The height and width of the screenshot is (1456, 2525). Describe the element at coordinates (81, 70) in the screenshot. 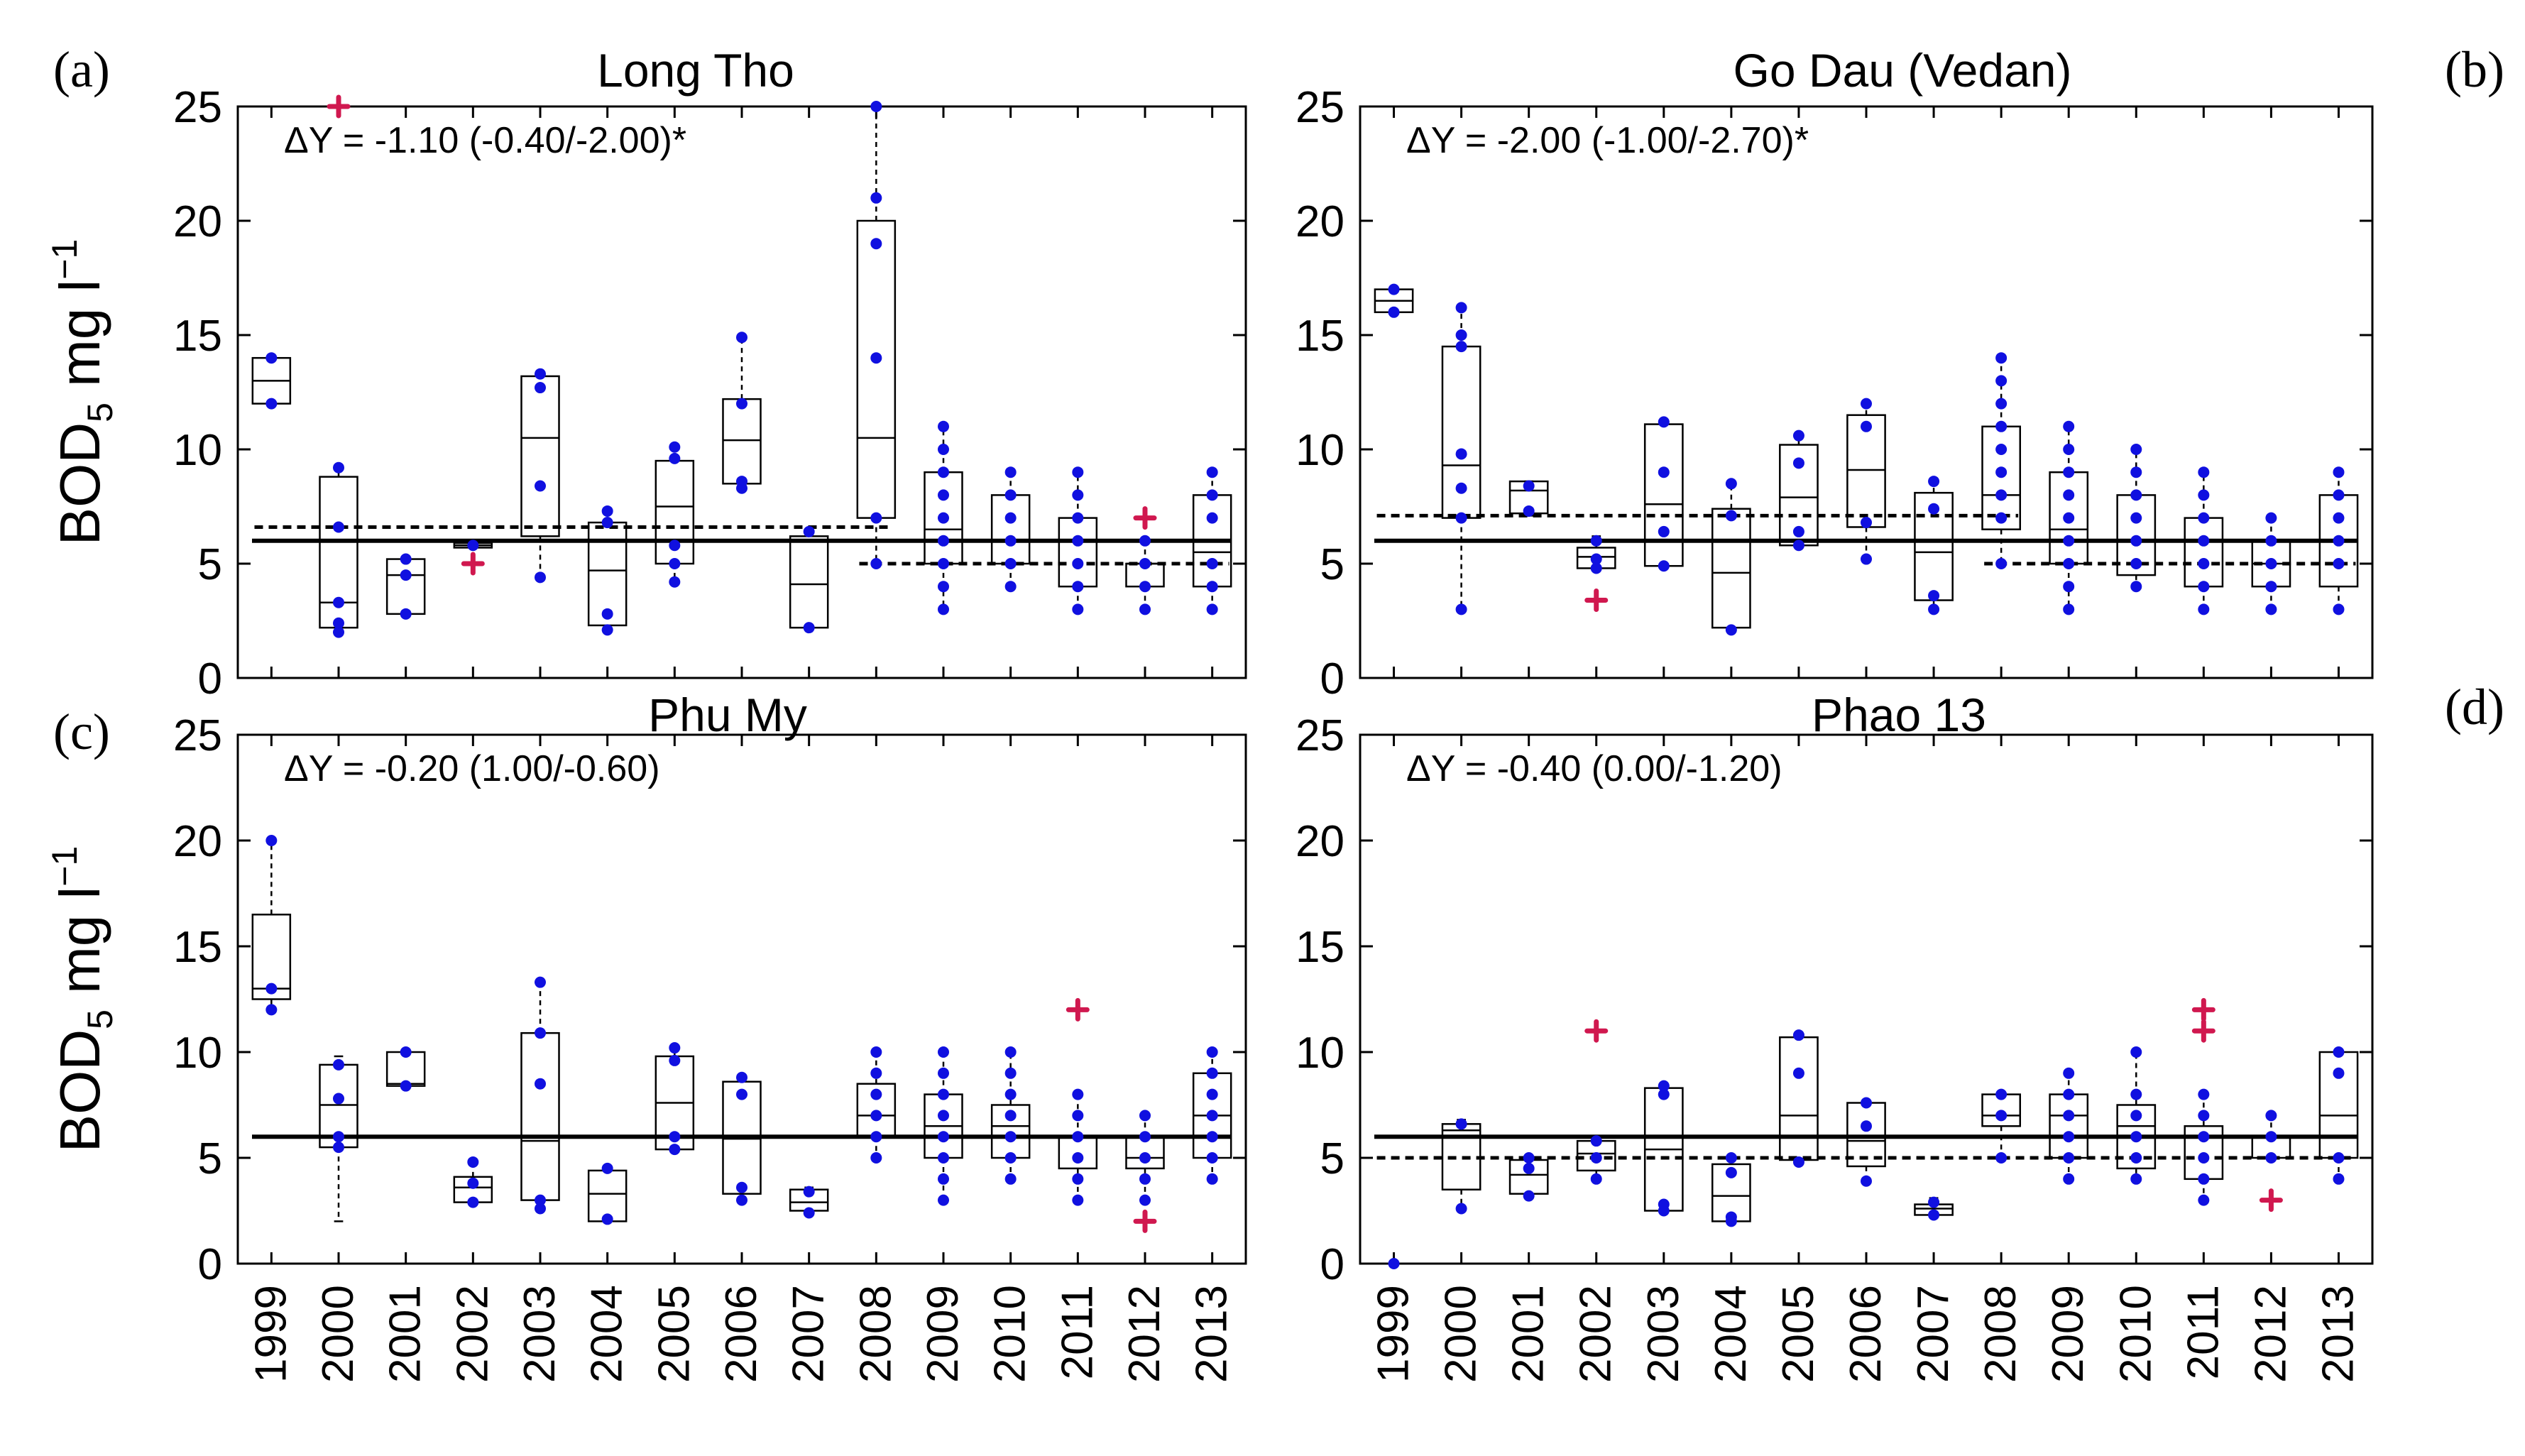

I see `panel-label: (a)` at that location.